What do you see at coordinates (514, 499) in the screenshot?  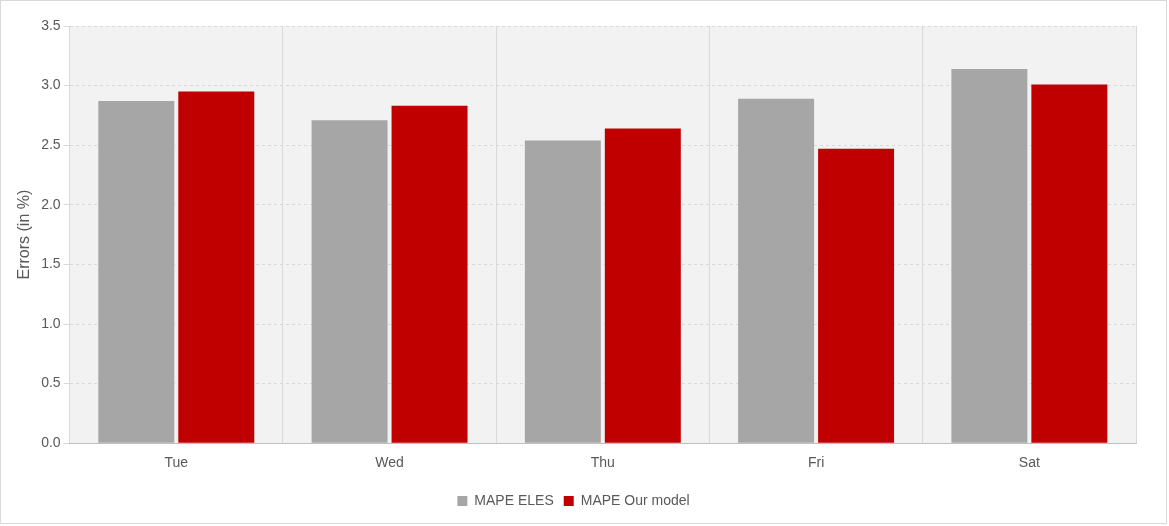 I see `legend-label: MAPE ELES` at bounding box center [514, 499].